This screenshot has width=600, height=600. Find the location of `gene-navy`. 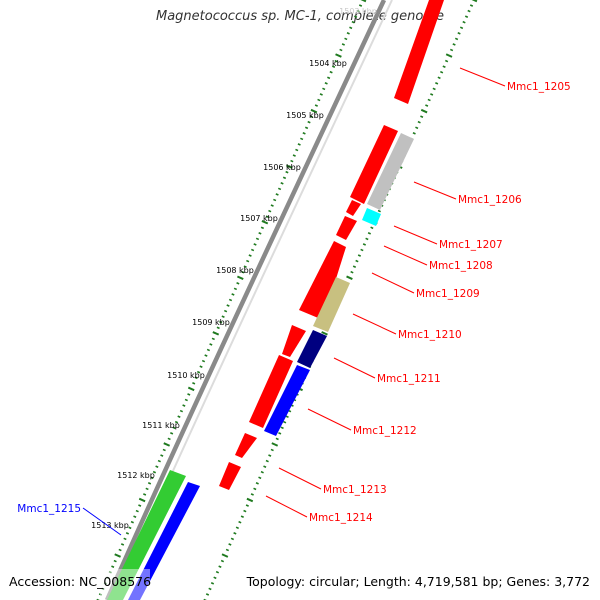

gene-navy is located at coordinates (312, 349).